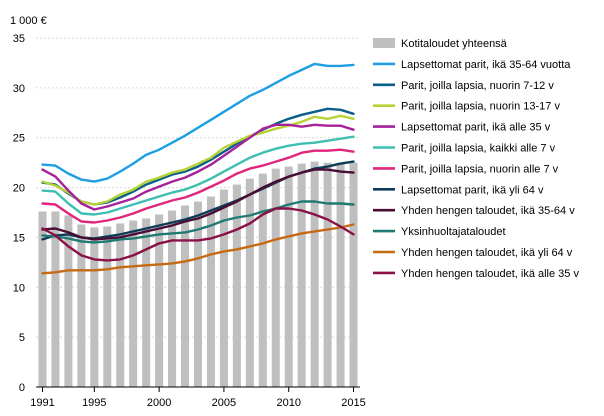 This screenshot has height=416, width=604. Describe the element at coordinates (477, 86) in the screenshot. I see `legend-label: Parit, joilla lapsia, nuorin 7-12 v` at that location.